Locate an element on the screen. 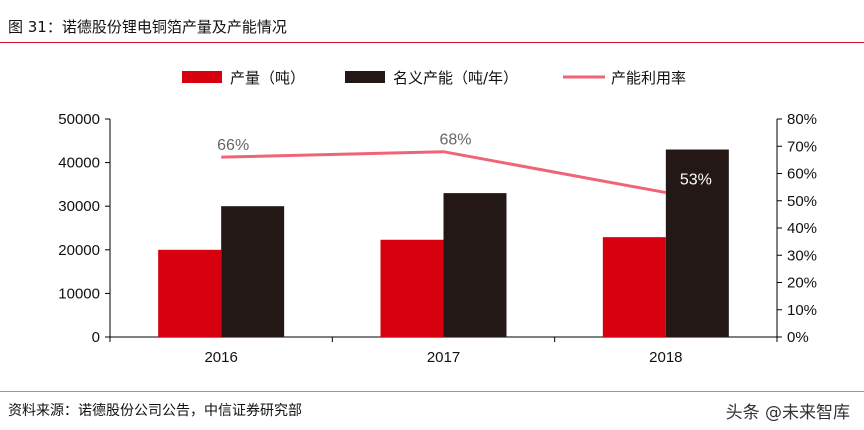  utilization-line is located at coordinates (444, 172).